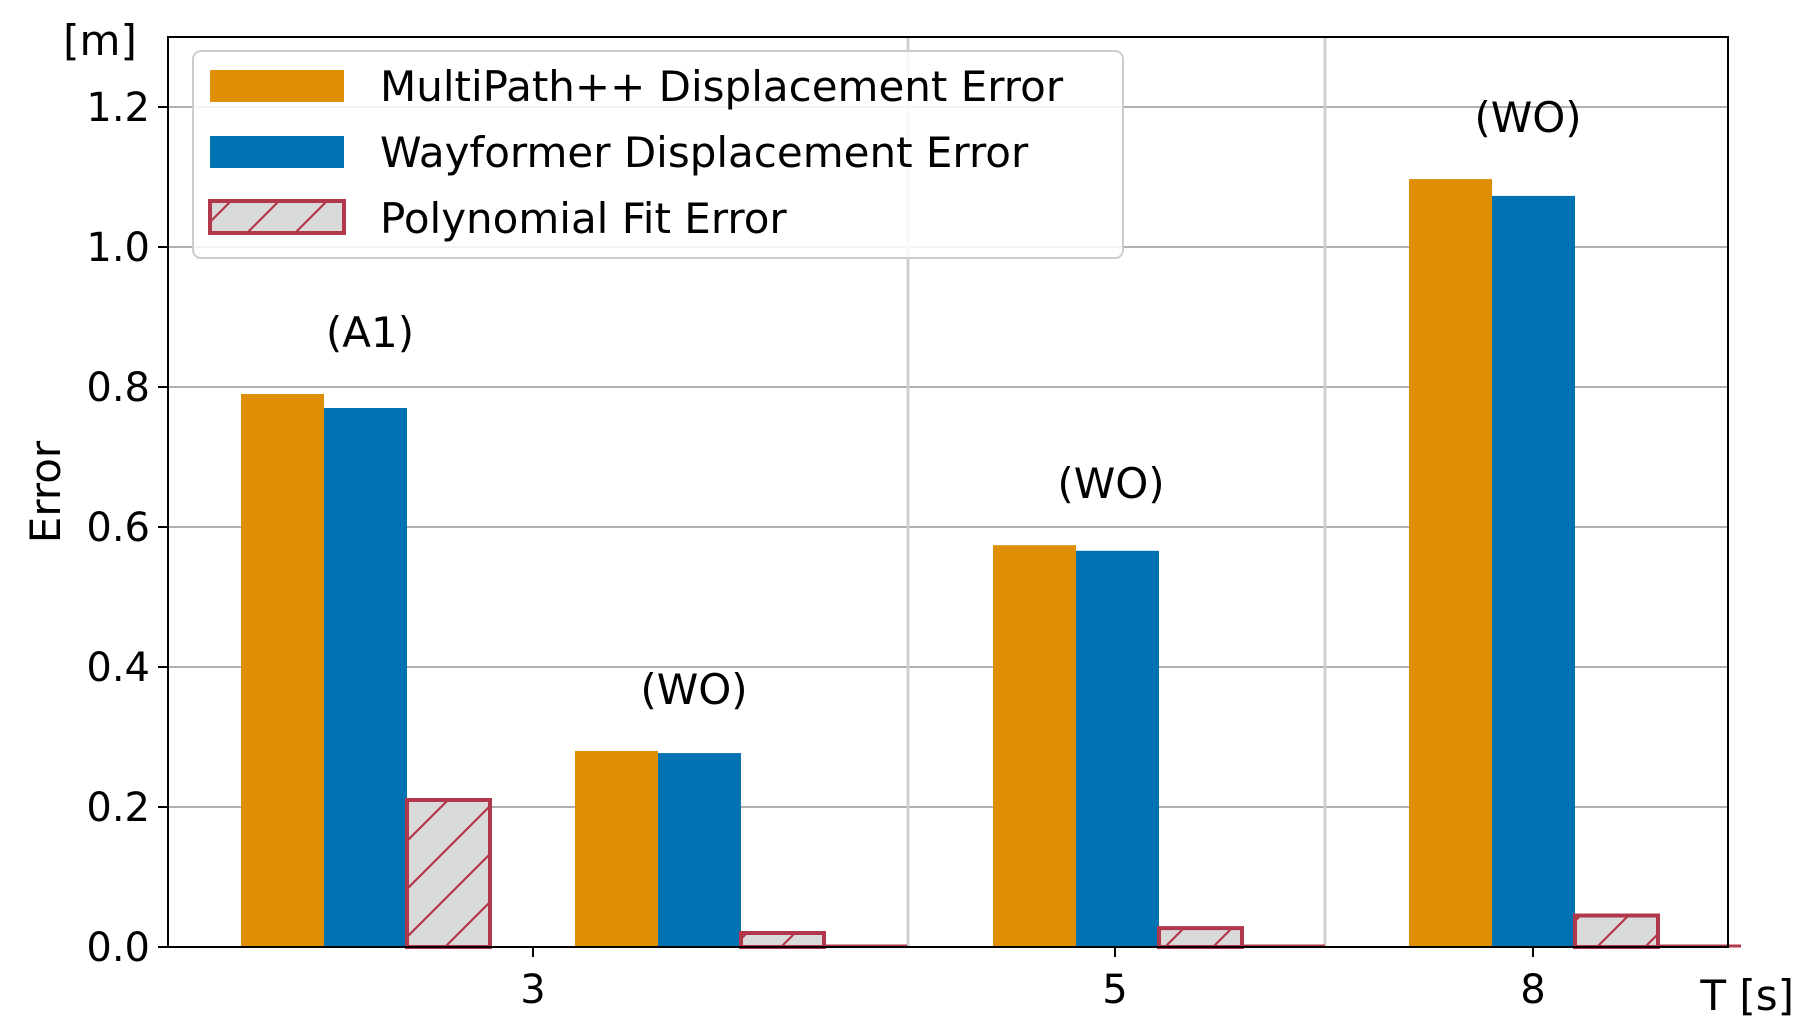  Describe the element at coordinates (1114, 990) in the screenshot. I see `x-tick-label: 5` at that location.